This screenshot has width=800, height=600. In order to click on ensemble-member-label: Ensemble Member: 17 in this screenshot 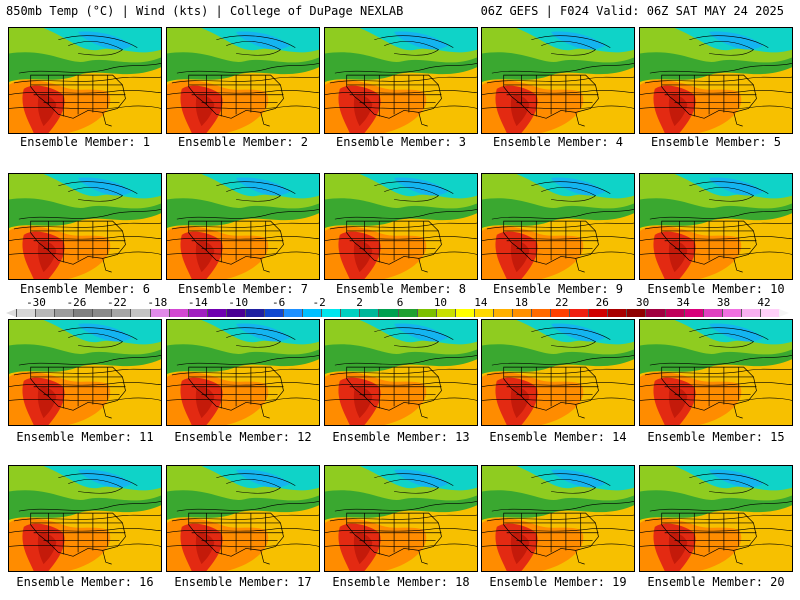, I will do `click(243, 582)`.